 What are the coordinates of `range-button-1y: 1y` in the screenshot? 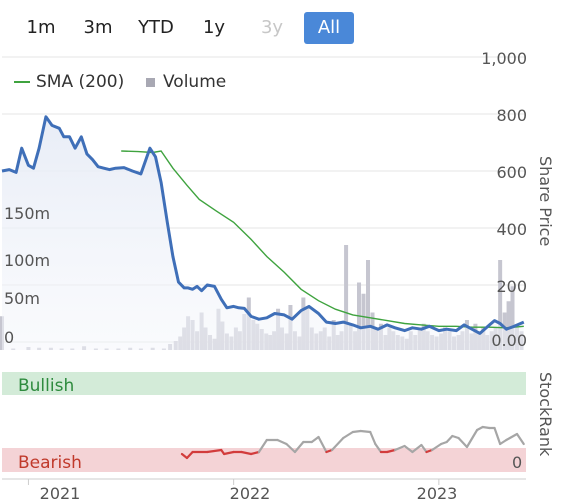 It's located at (214, 27).